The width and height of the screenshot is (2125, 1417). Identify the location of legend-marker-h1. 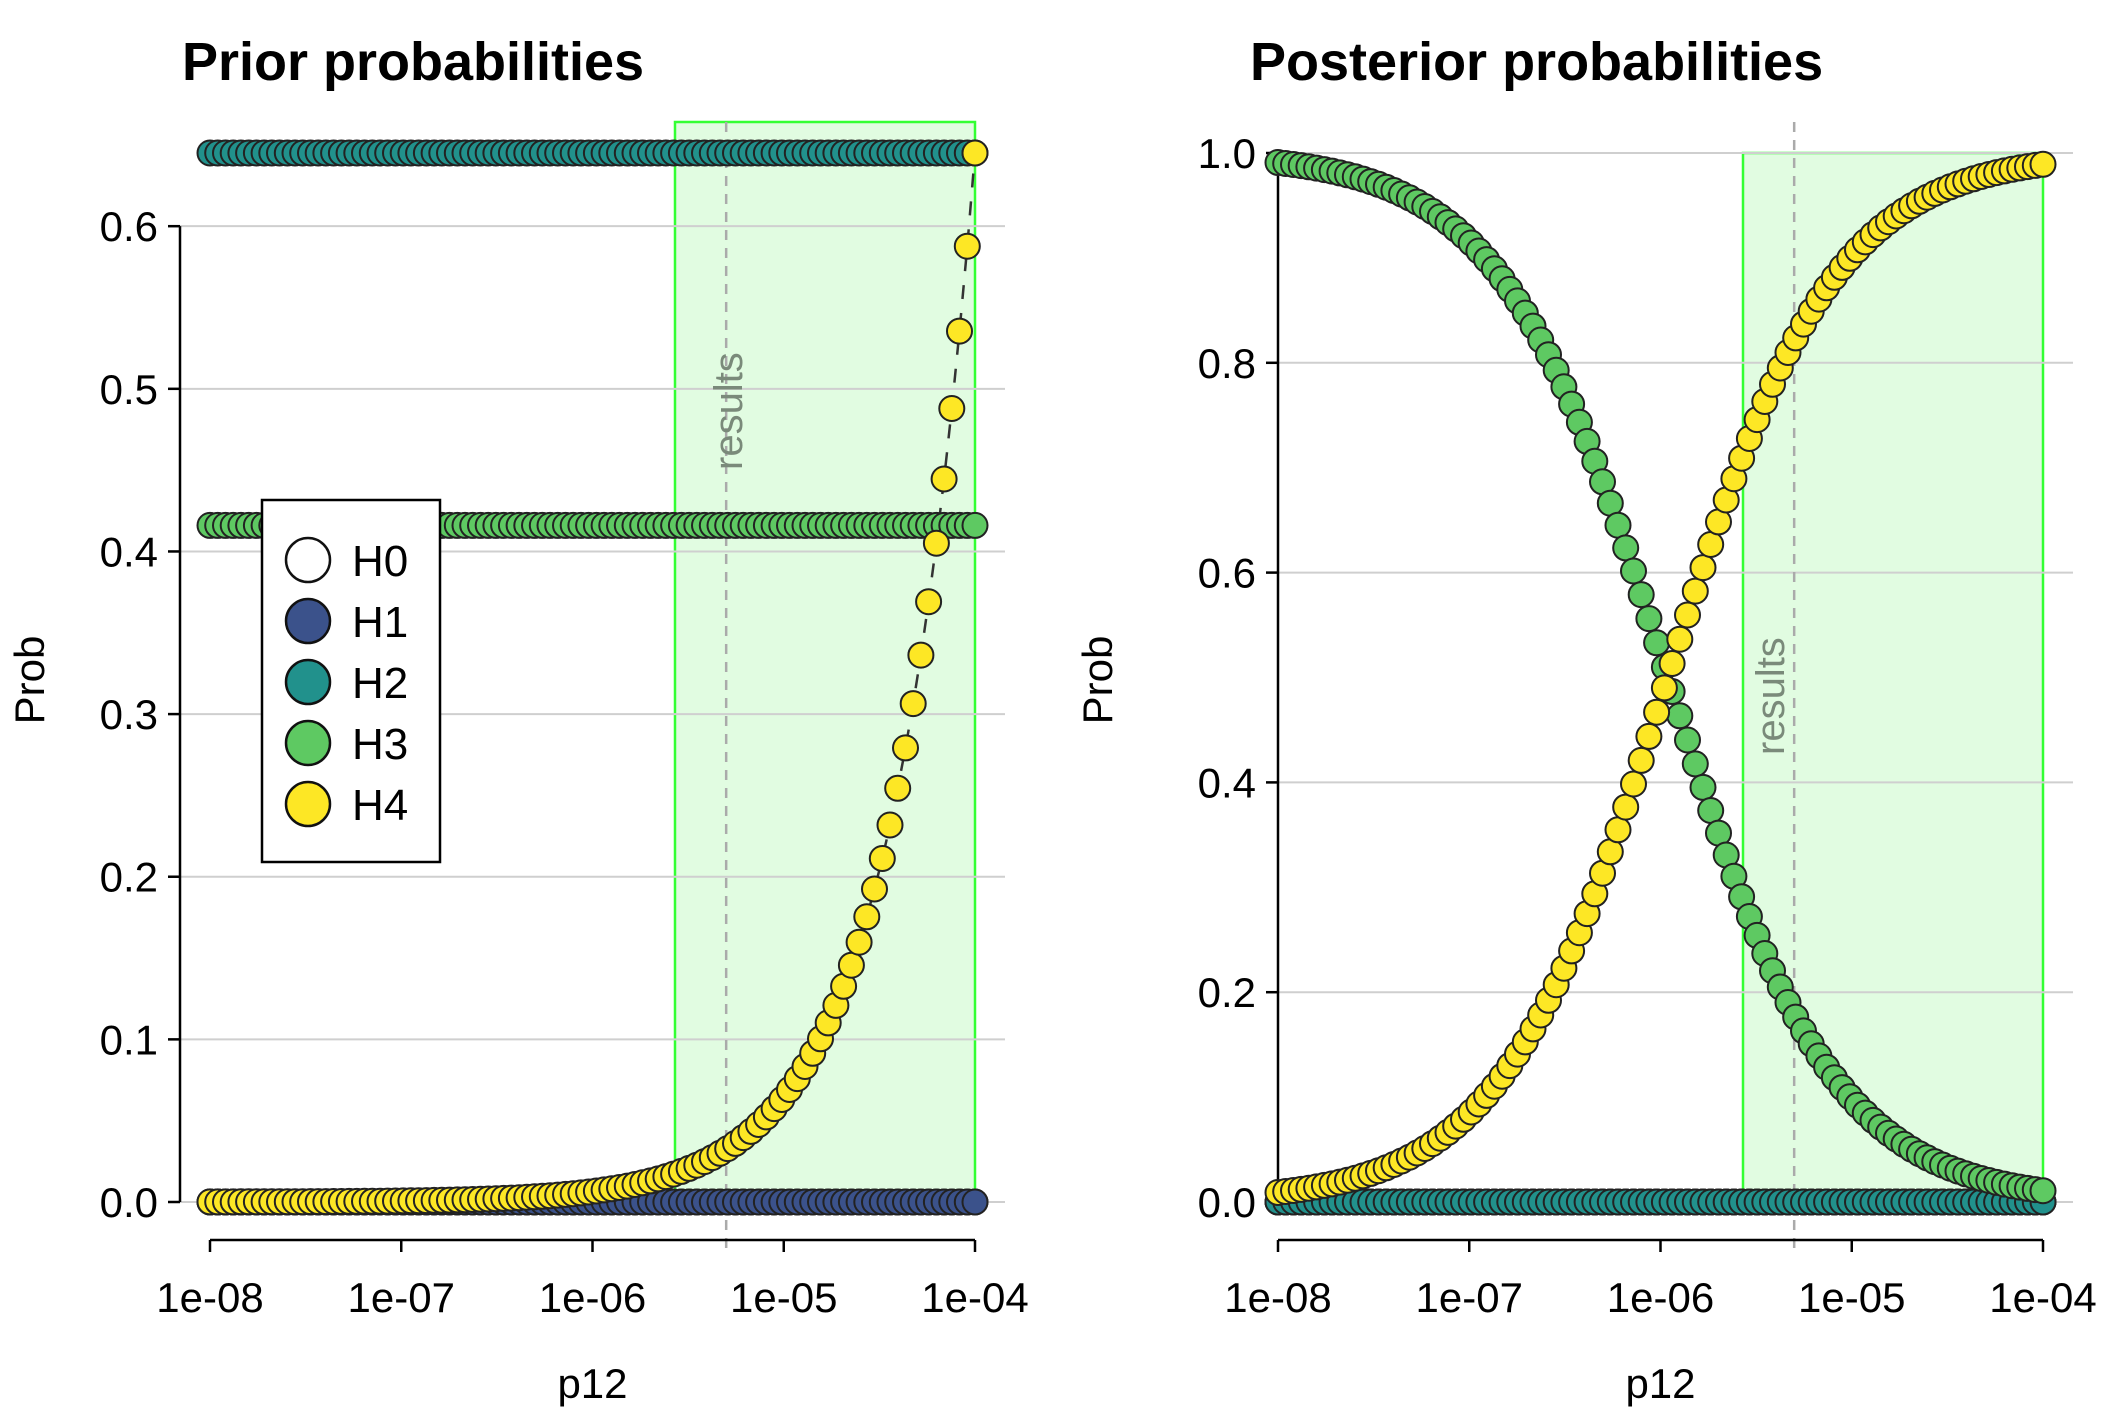
(308, 621).